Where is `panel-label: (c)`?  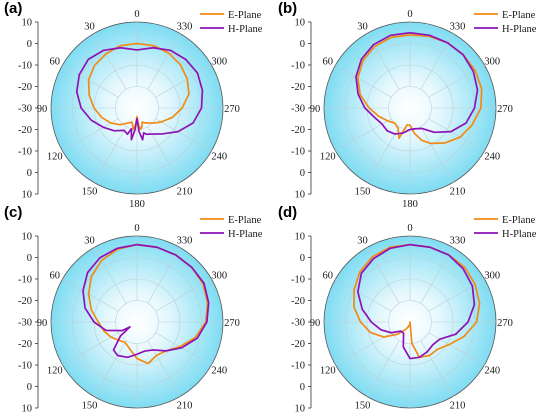 panel-label: (c) is located at coordinates (13, 212).